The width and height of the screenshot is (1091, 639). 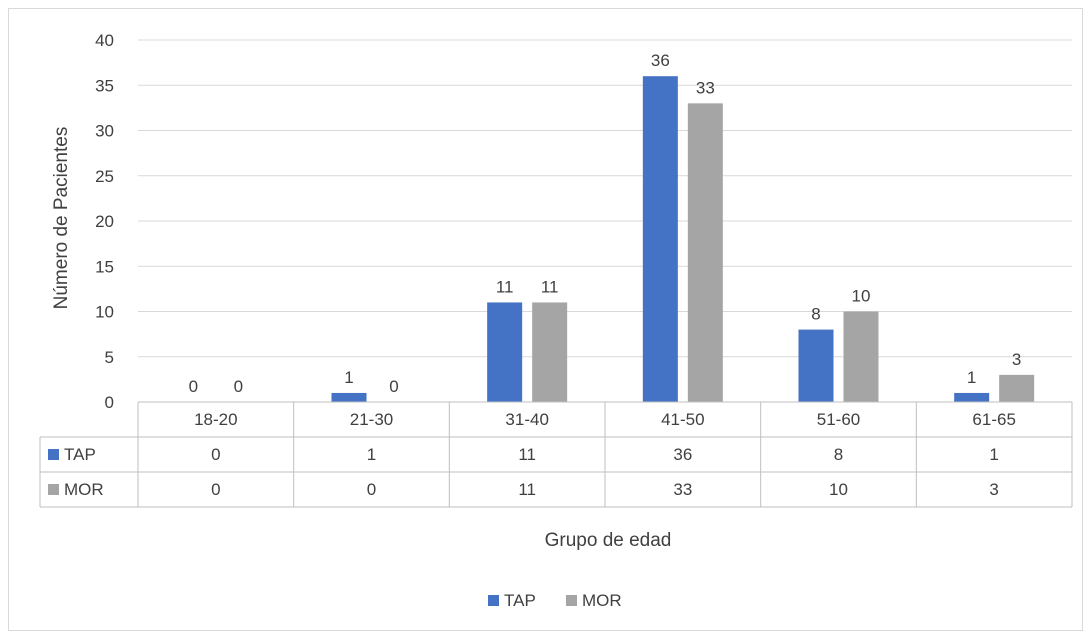 I want to click on category-label: 31-40, so click(x=526, y=419).